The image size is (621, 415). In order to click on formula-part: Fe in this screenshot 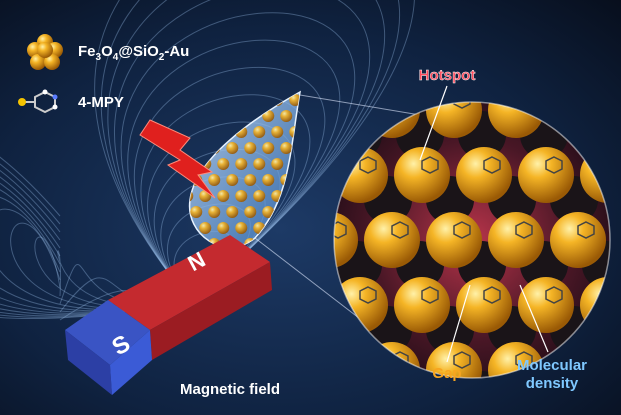, I will do `click(87, 51)`.